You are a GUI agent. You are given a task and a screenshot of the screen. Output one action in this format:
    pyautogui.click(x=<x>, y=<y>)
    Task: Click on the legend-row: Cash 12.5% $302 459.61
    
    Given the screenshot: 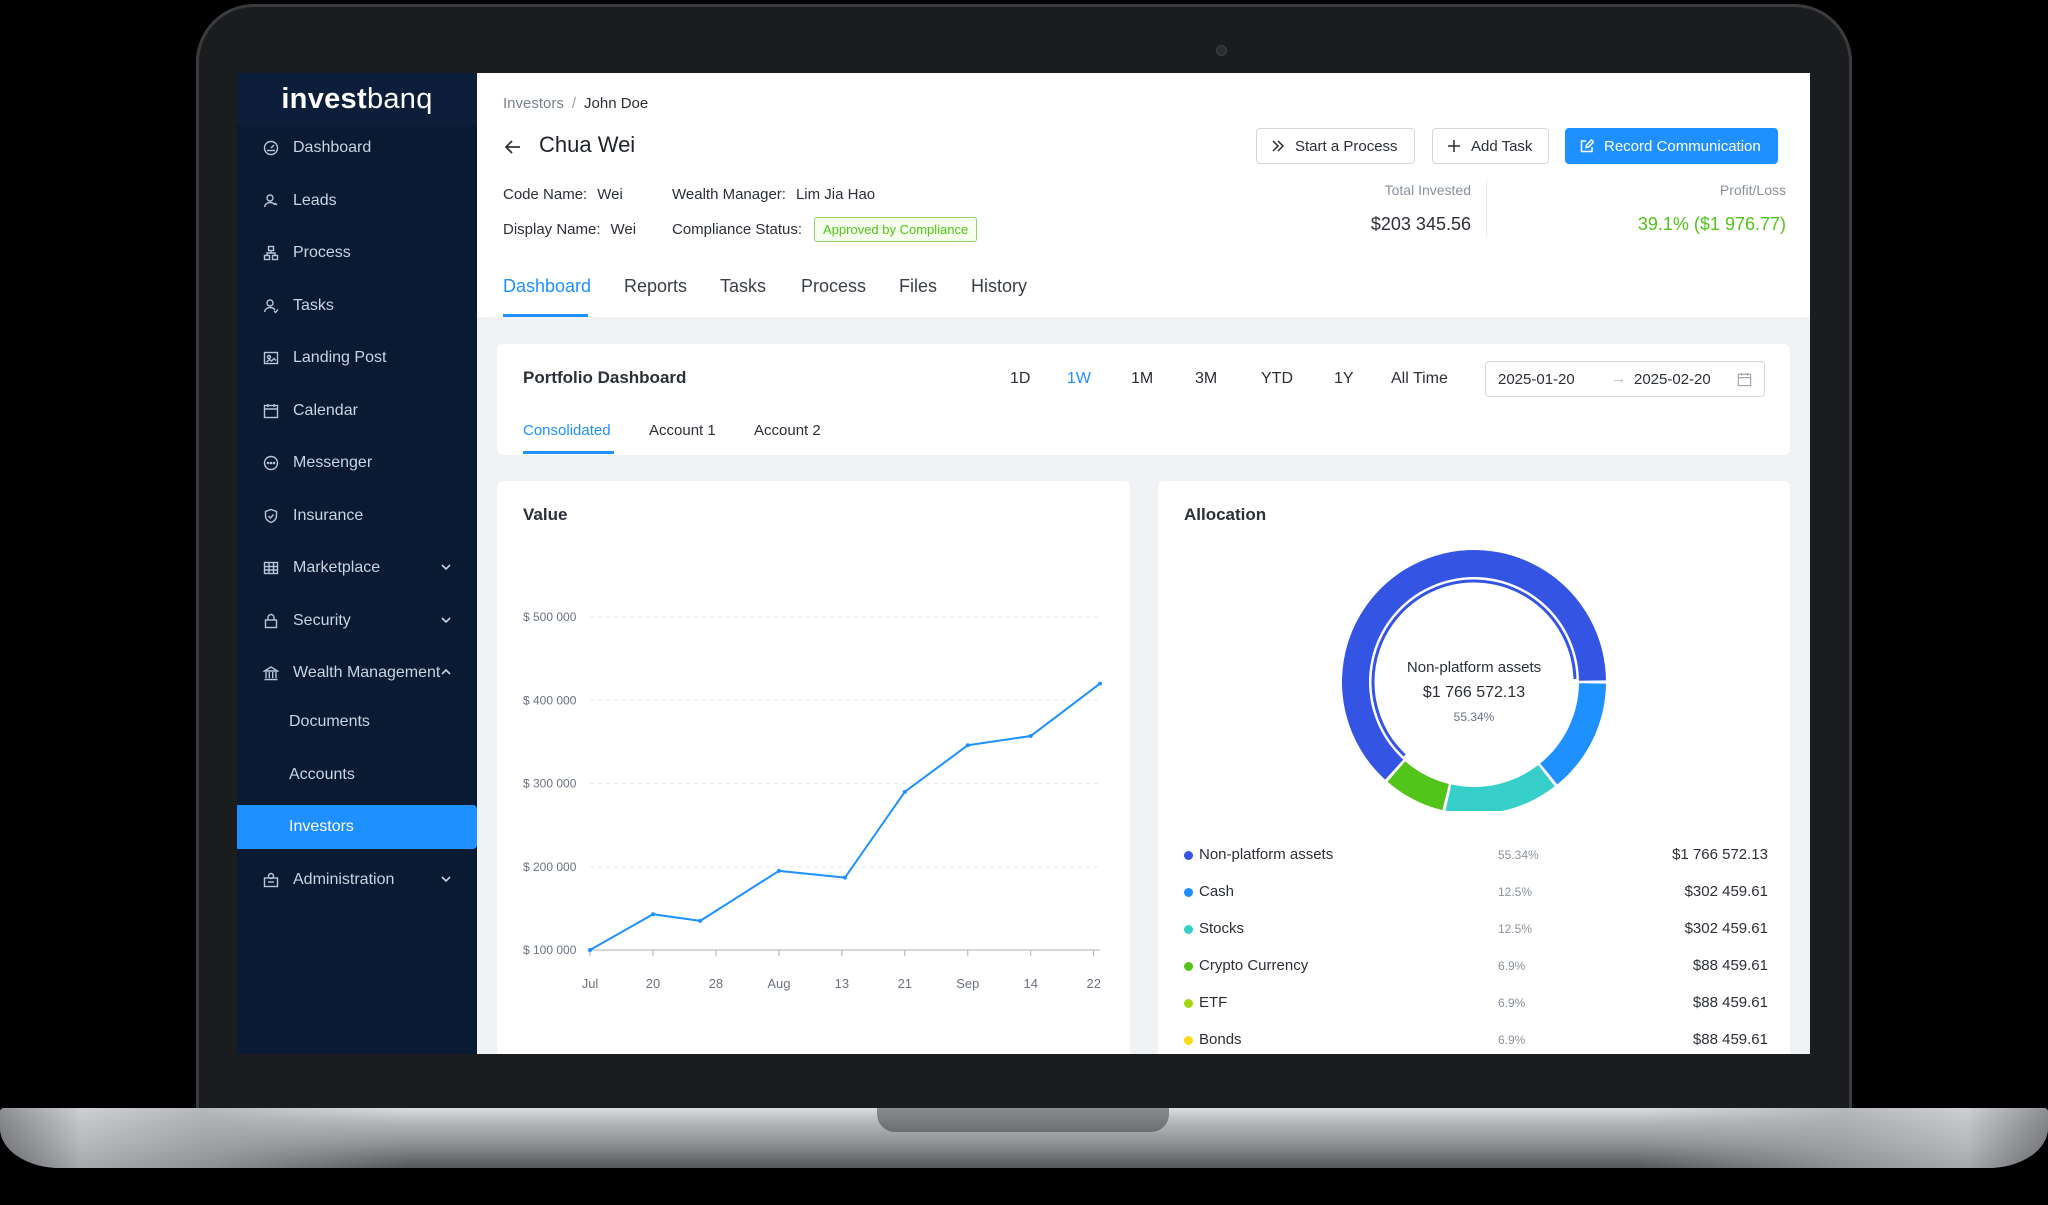 What is the action you would take?
    pyautogui.click(x=1476, y=901)
    